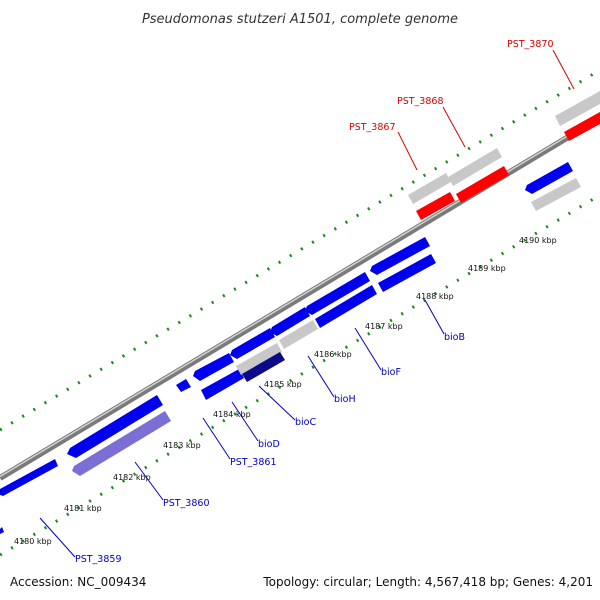 The image size is (600, 600). I want to click on scale-label-4186: 4186 kbp, so click(333, 354).